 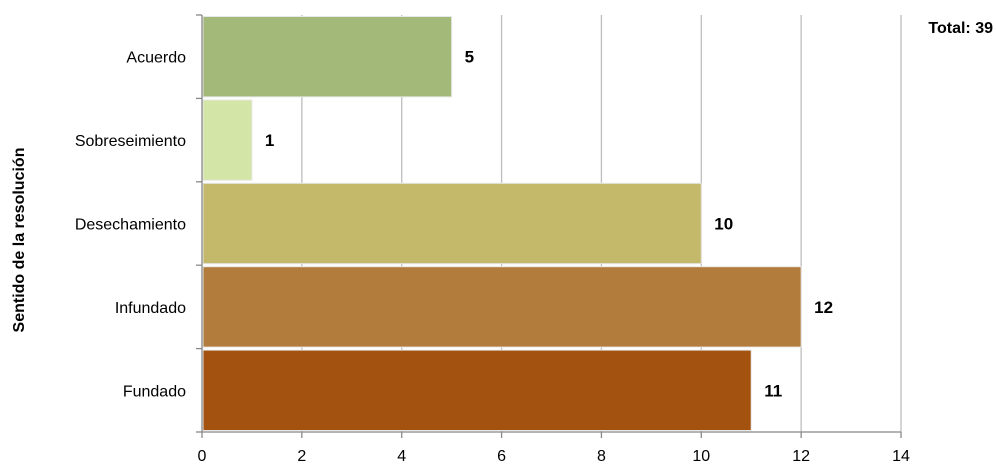 What do you see at coordinates (502, 307) in the screenshot?
I see `bar-infundado` at bounding box center [502, 307].